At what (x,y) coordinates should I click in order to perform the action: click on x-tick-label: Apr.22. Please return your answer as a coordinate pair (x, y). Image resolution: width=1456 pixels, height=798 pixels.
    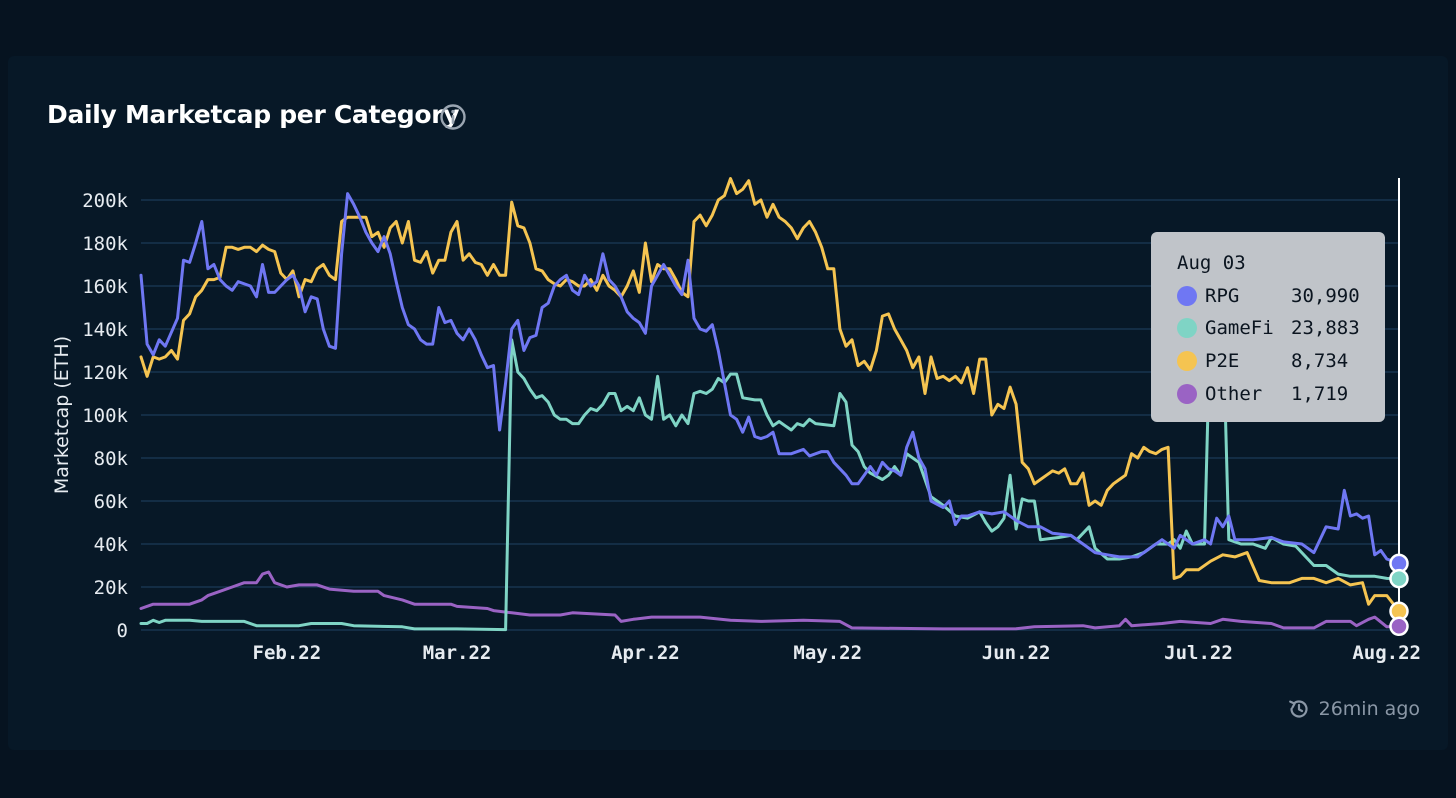
    Looking at the image, I should click on (645, 653).